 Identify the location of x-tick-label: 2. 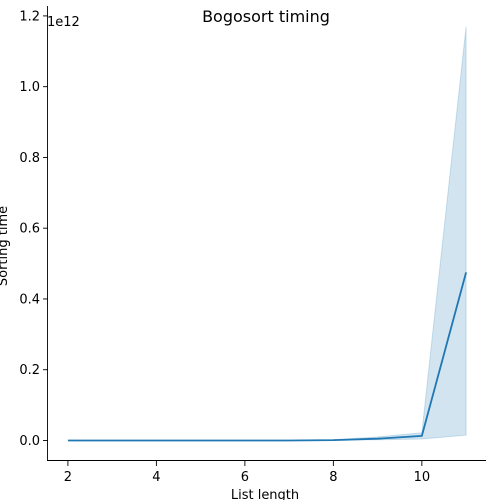
(68, 477).